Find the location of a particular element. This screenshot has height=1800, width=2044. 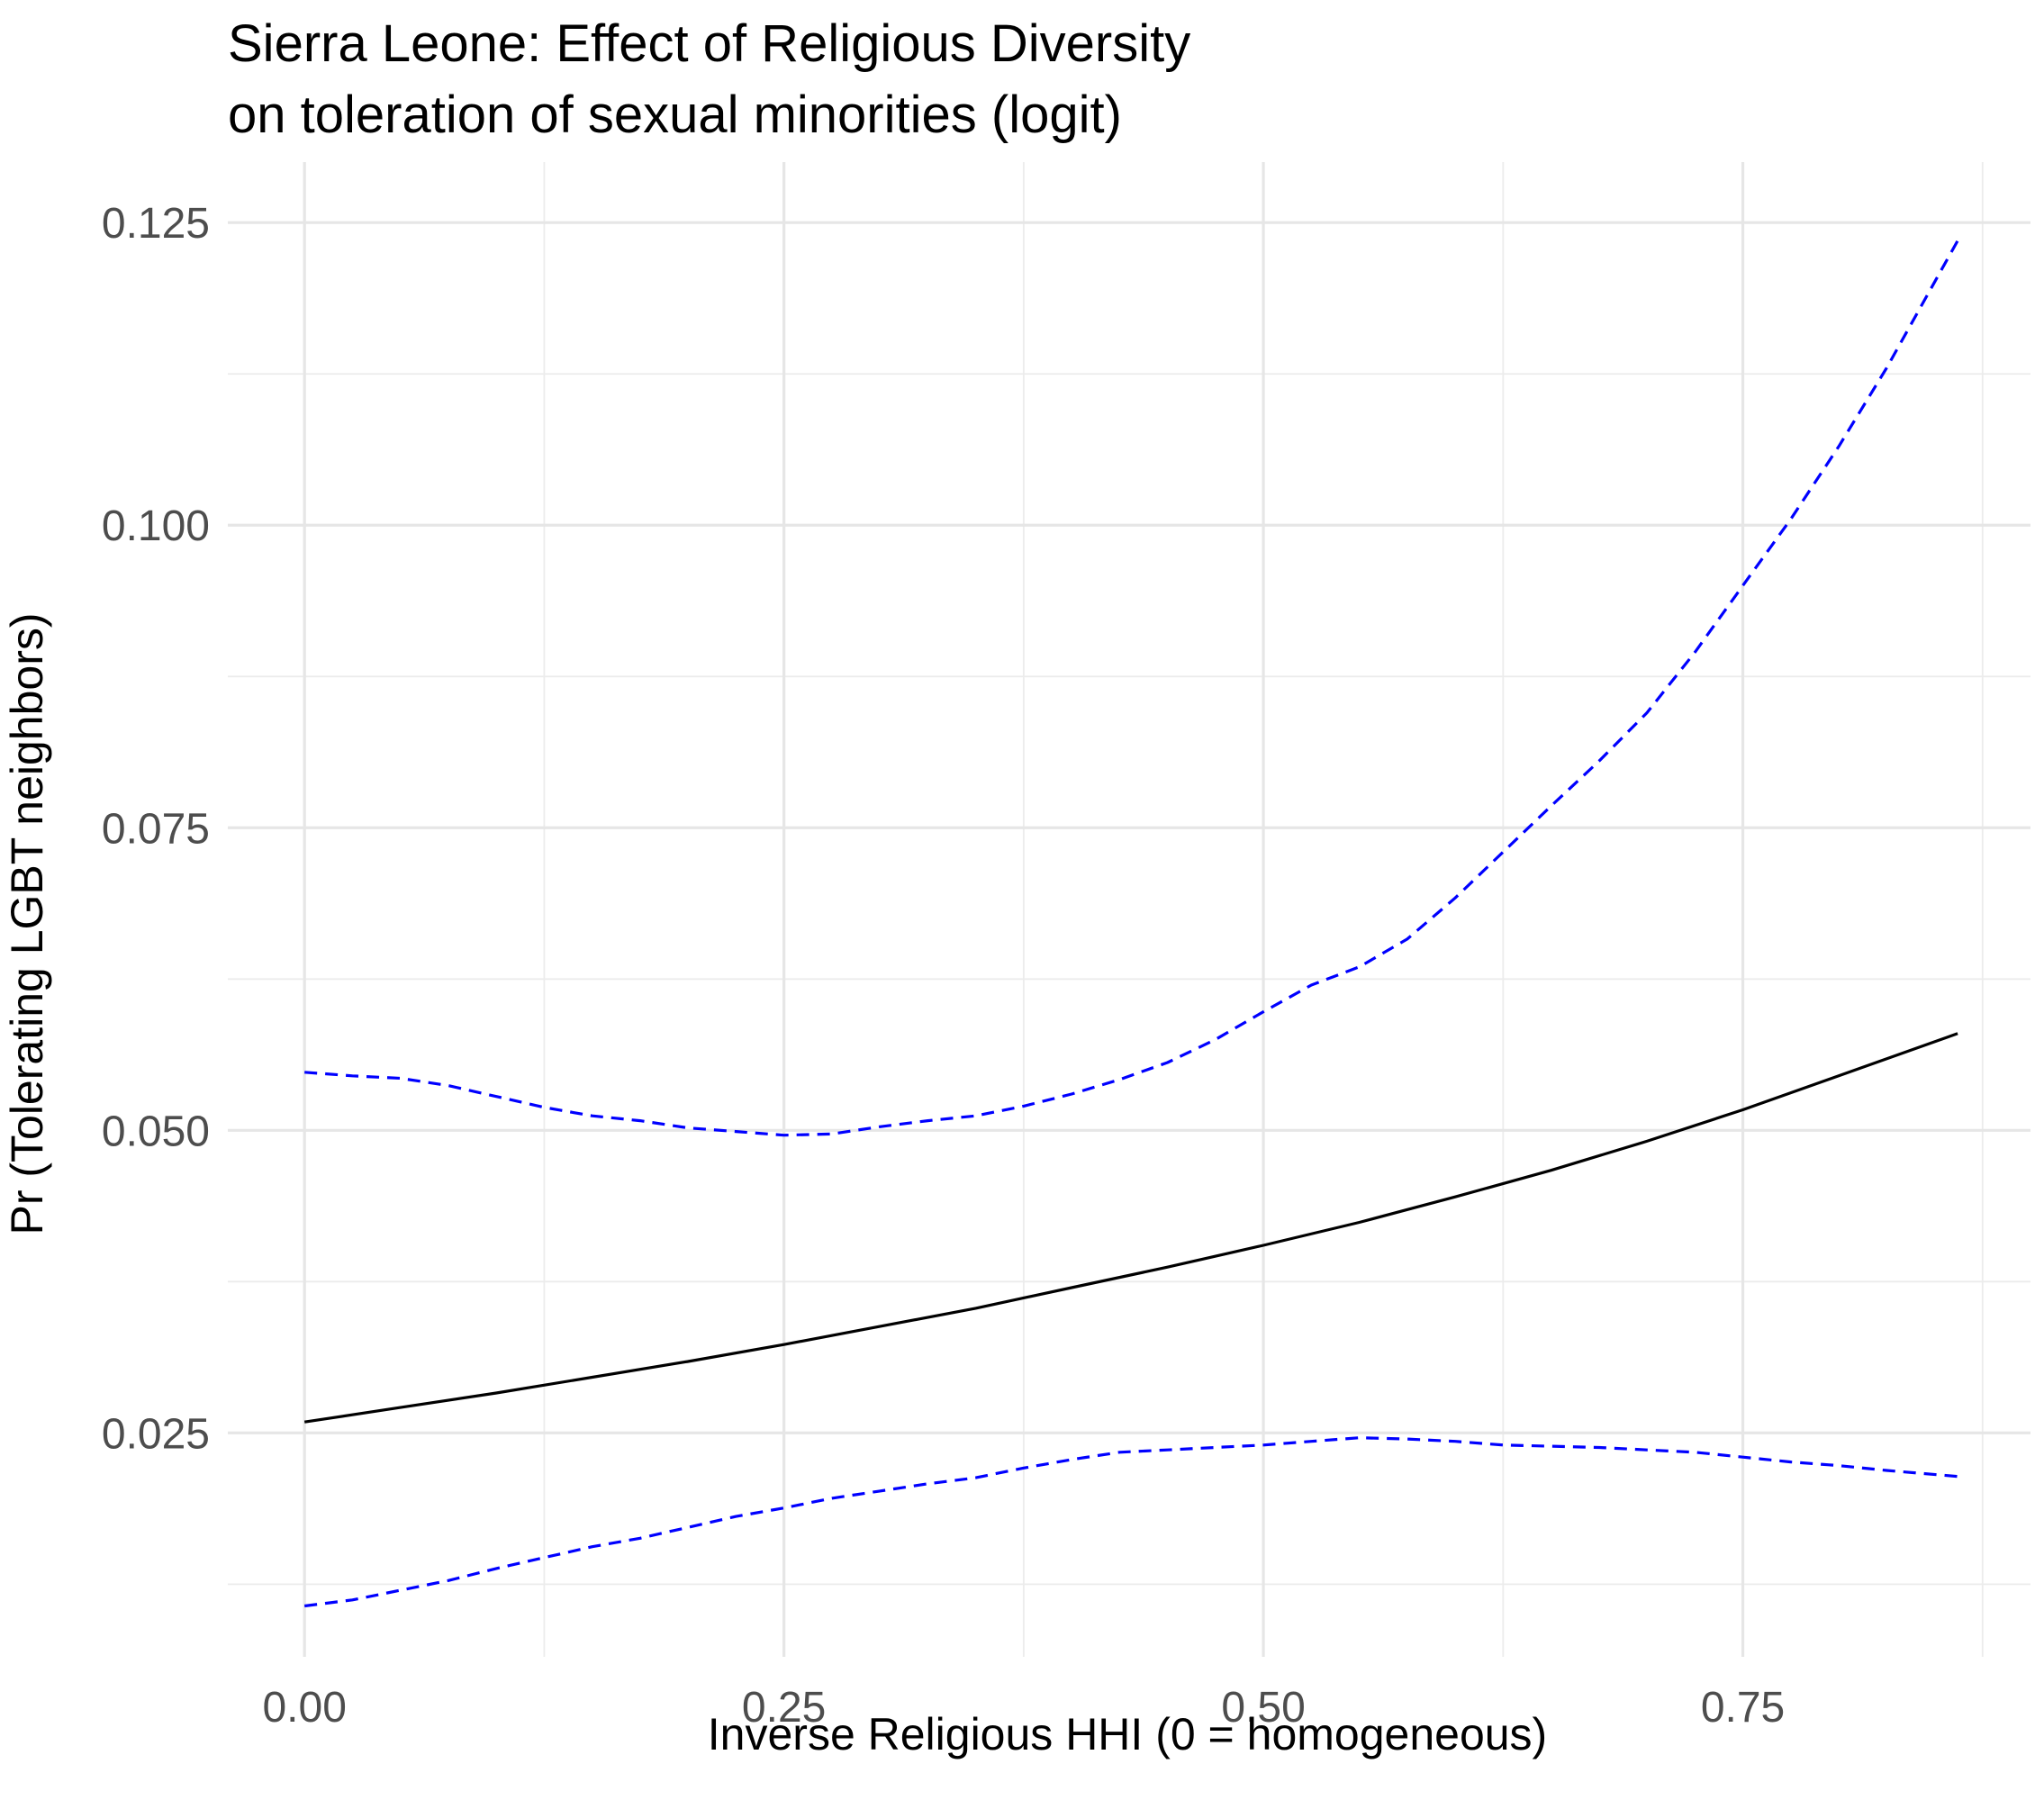

y-tick-label: 0.025 is located at coordinates (156, 1434).